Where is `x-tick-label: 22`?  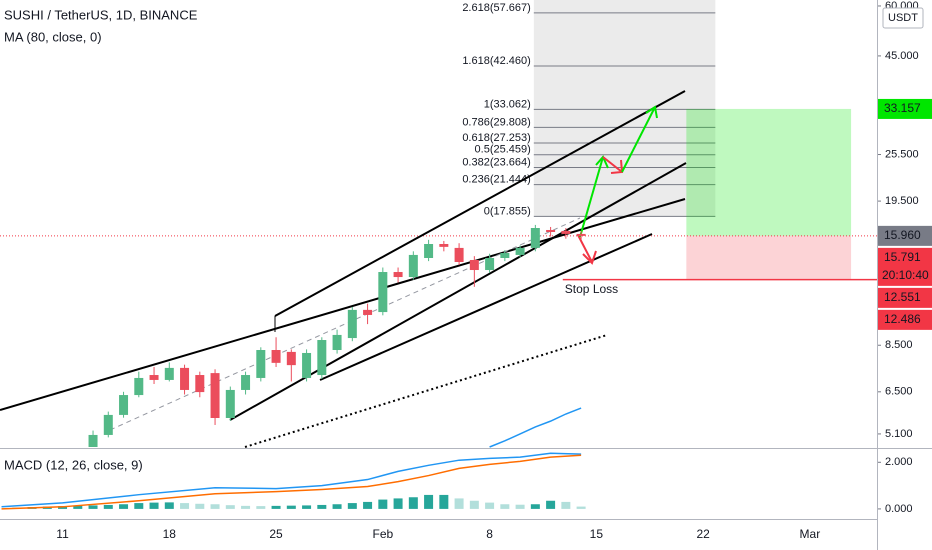 x-tick-label: 22 is located at coordinates (703, 534).